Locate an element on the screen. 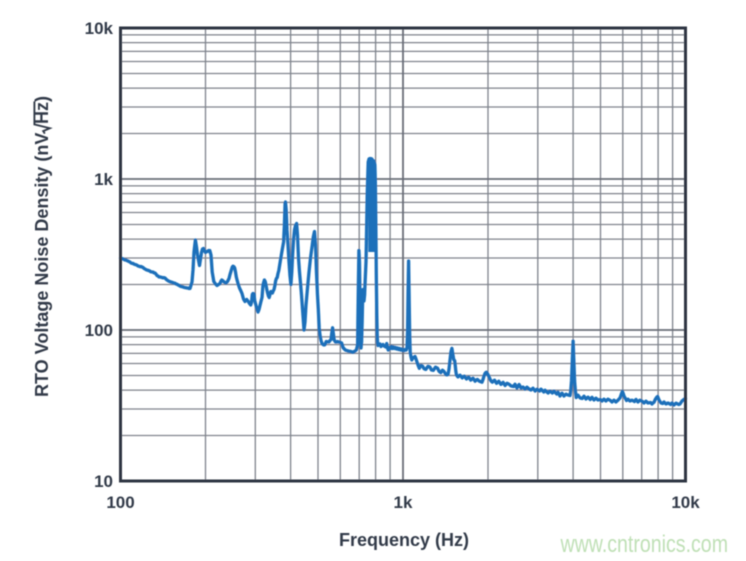 This screenshot has width=746, height=561. svg-text: Frequency (Hz) is located at coordinates (404, 540).